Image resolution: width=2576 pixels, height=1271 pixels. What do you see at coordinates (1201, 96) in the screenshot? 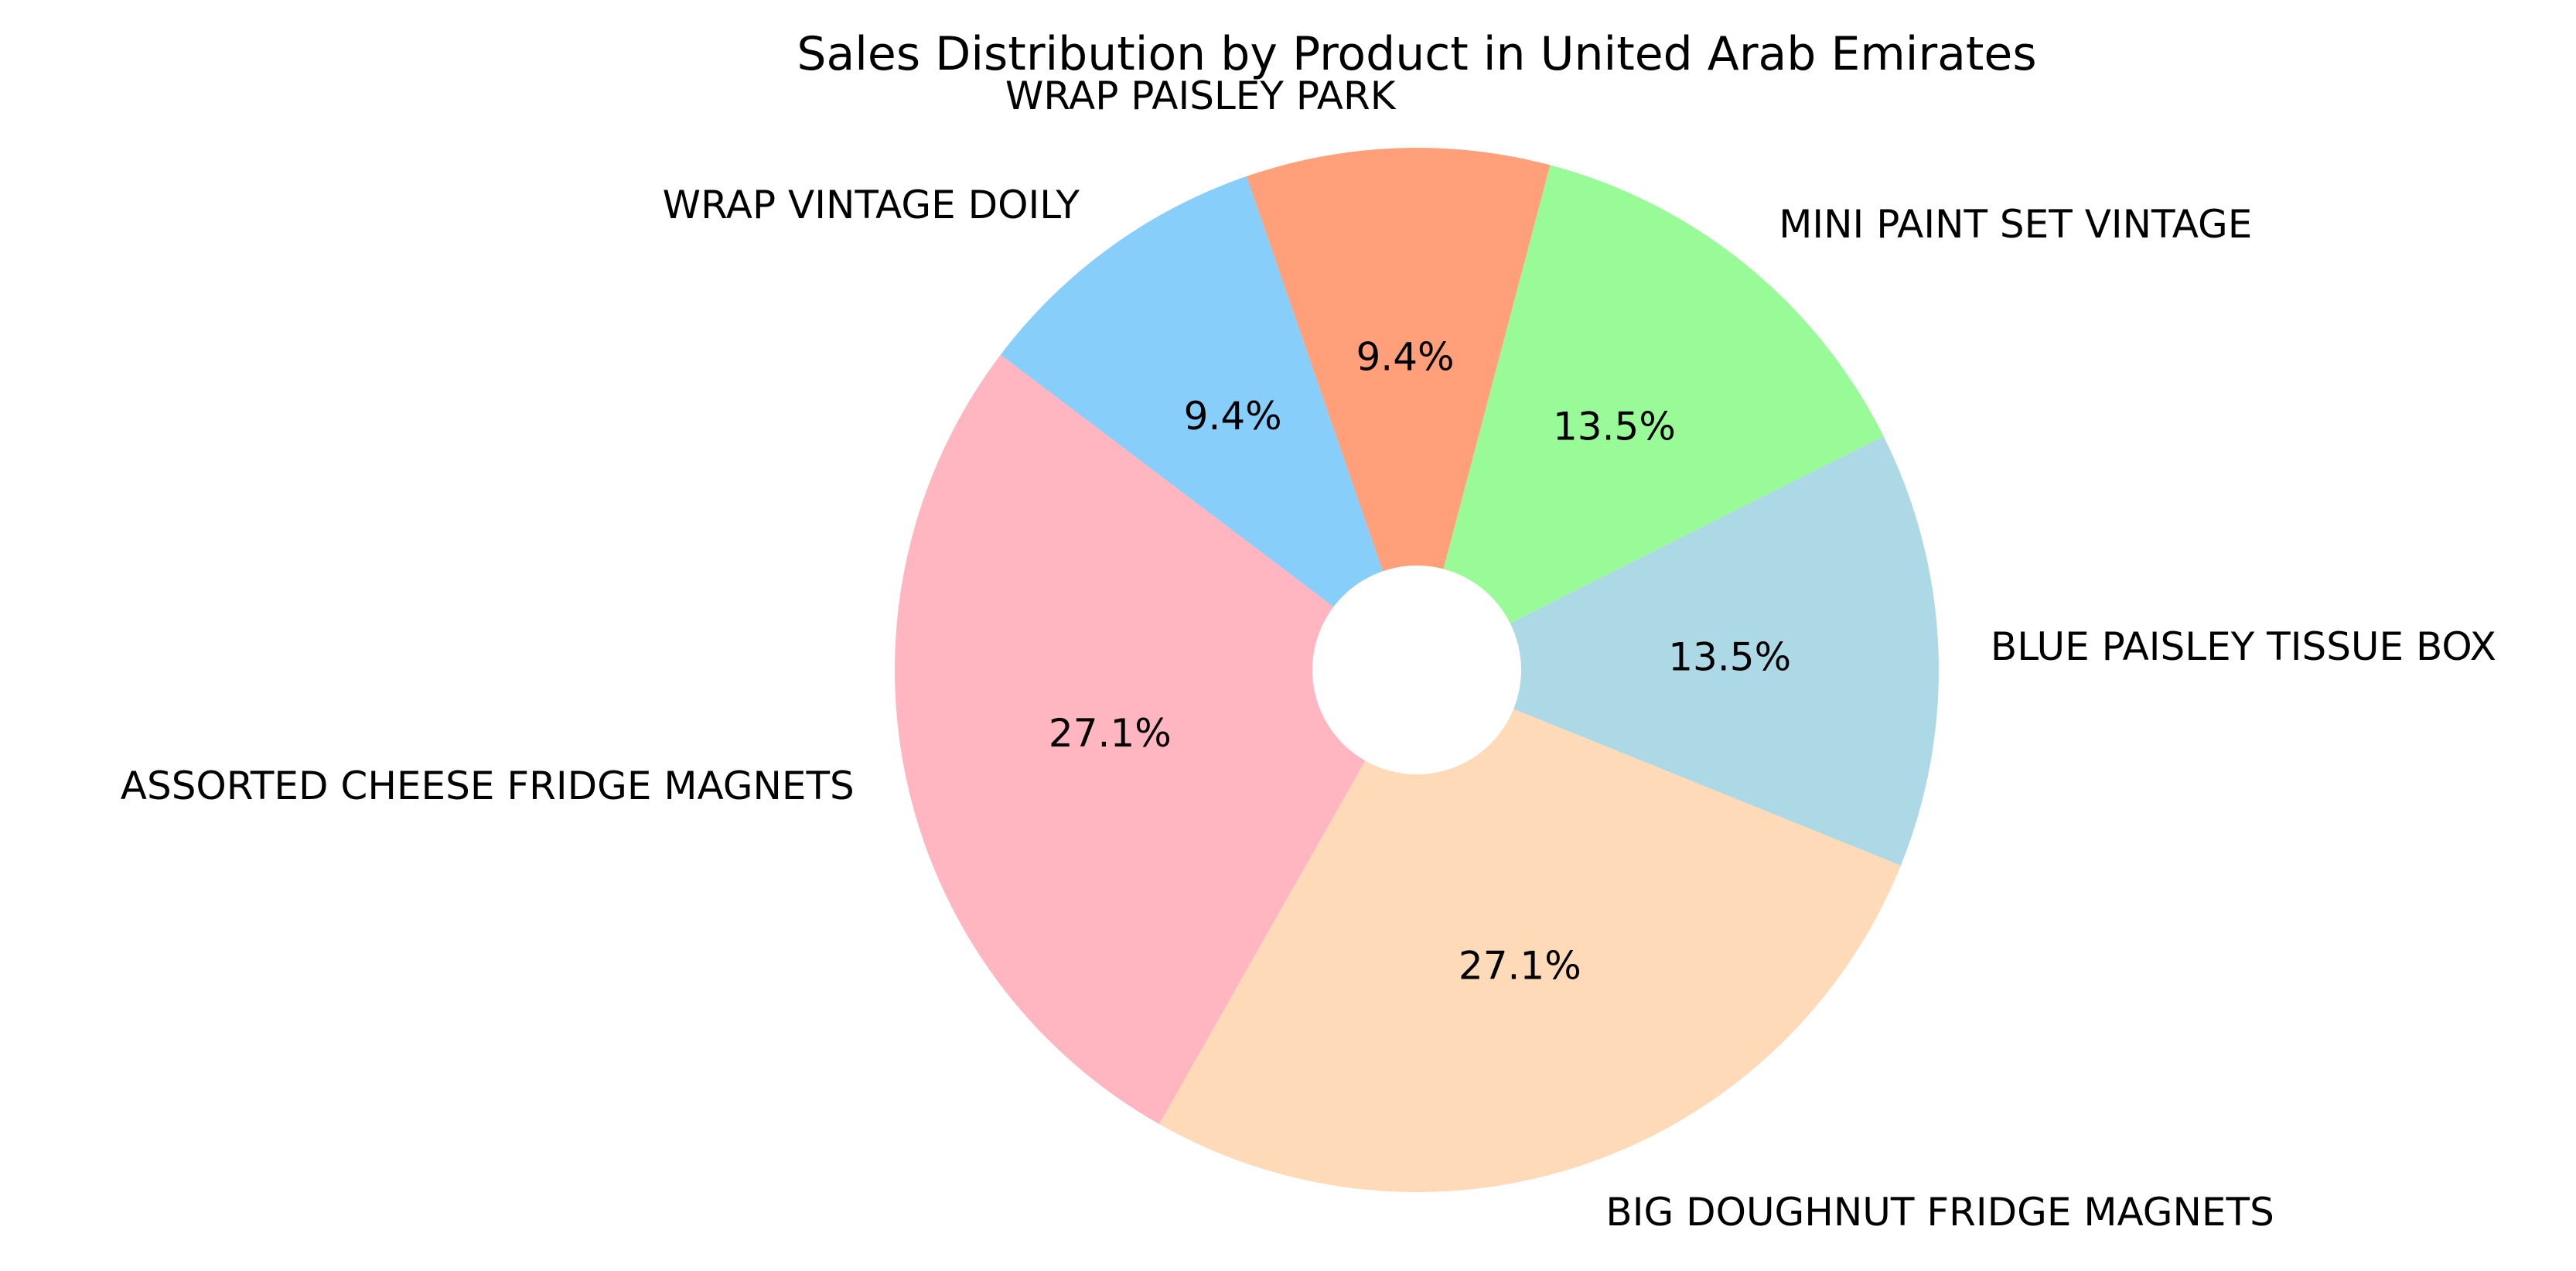
I see `slice-label: WRAP PAISLEY PARK` at bounding box center [1201, 96].